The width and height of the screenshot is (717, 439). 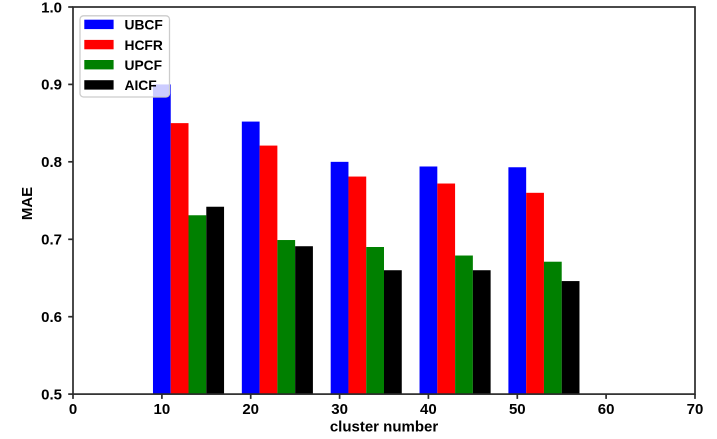 I want to click on svg-text: 0.9, so click(x=51, y=85).